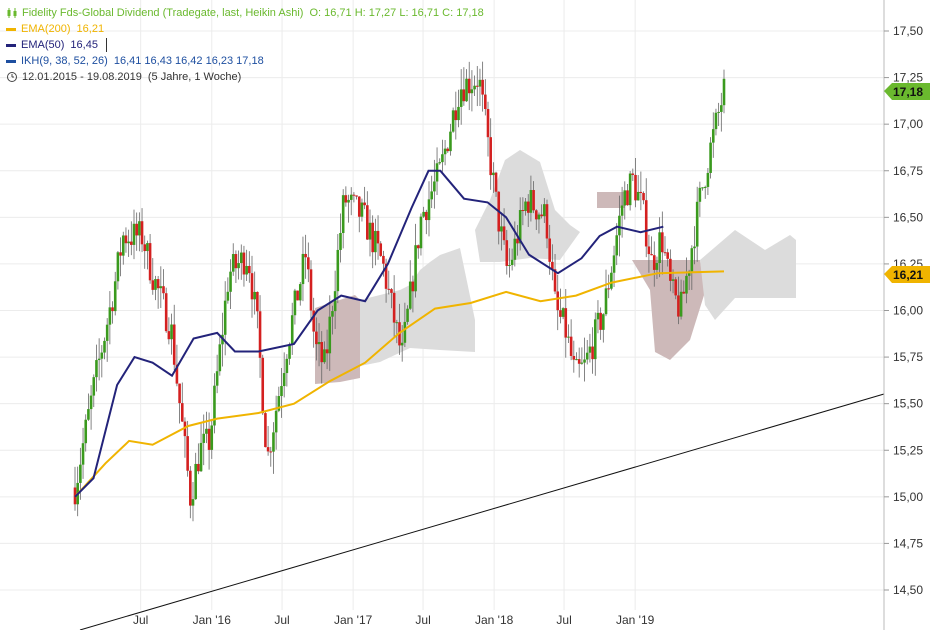 The image size is (930, 630). Describe the element at coordinates (908, 497) in the screenshot. I see `y-tick-label: 15,00` at that location.